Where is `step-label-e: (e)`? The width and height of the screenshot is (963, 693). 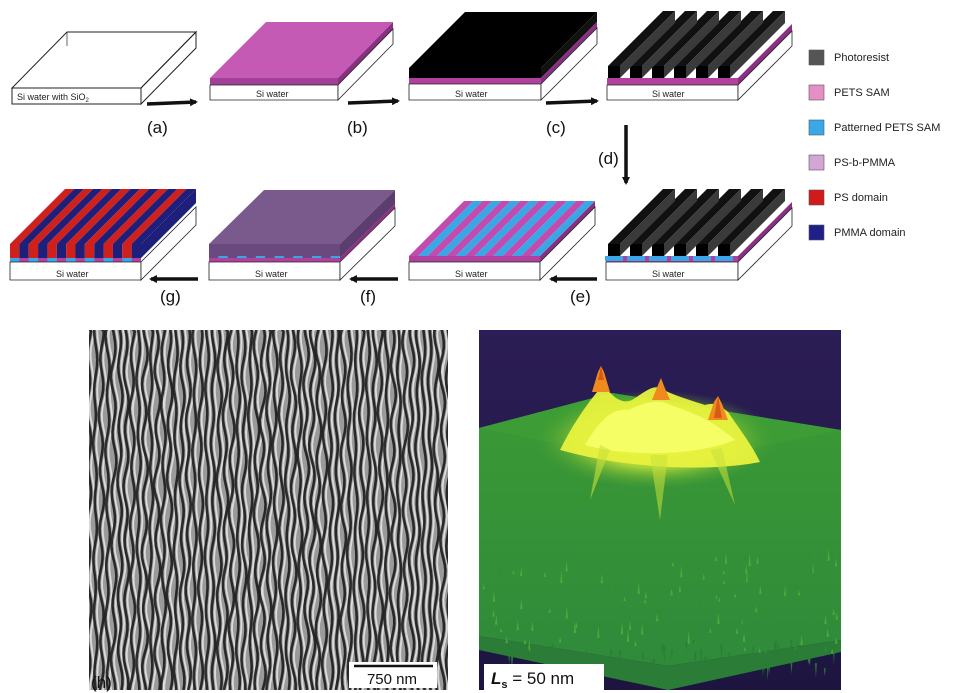 step-label-e: (e) is located at coordinates (580, 296).